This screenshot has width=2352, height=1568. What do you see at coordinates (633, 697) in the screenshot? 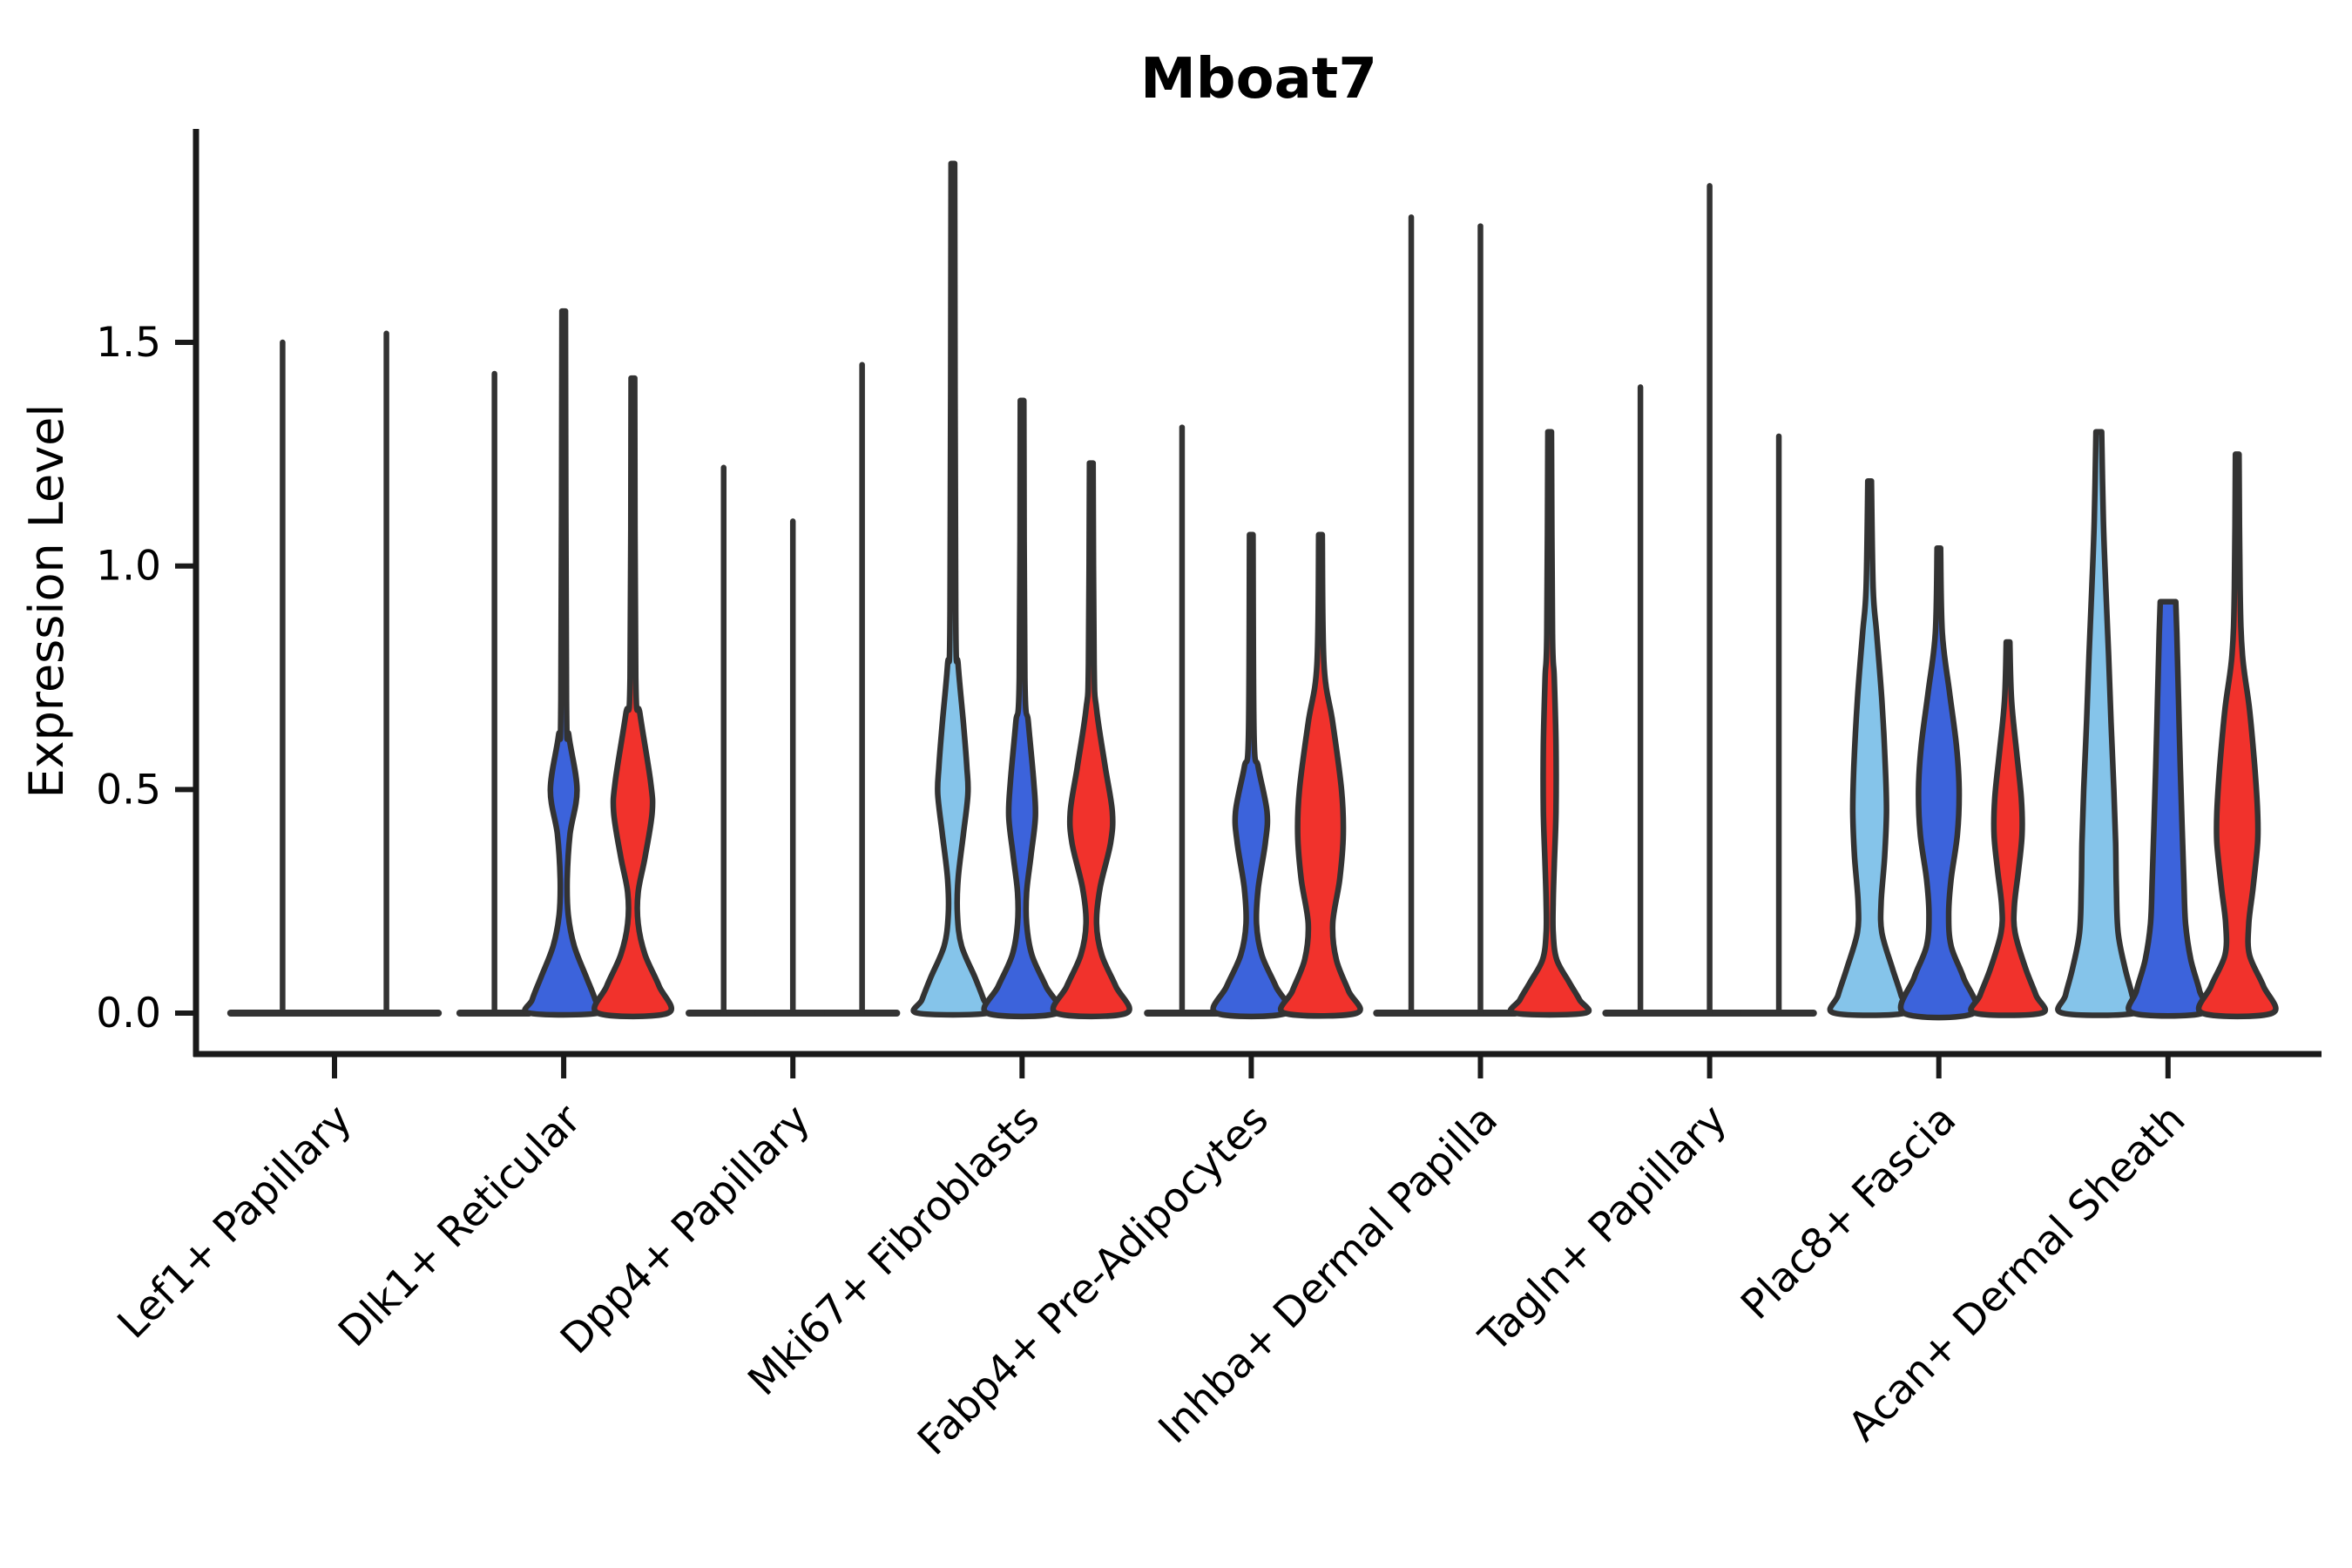
I see `violin-1-red` at bounding box center [633, 697].